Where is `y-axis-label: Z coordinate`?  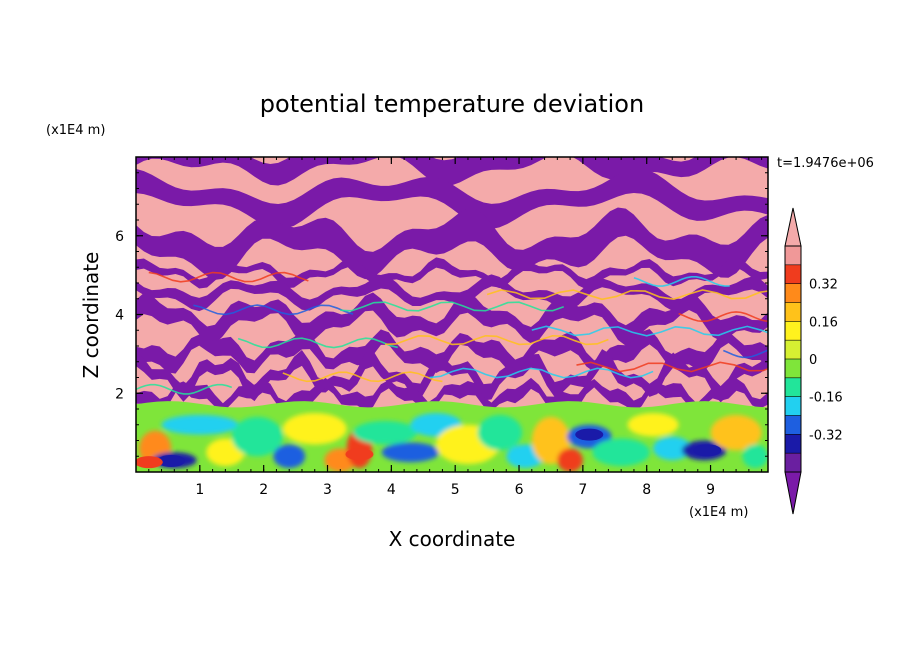 y-axis-label: Z coordinate is located at coordinates (91, 315).